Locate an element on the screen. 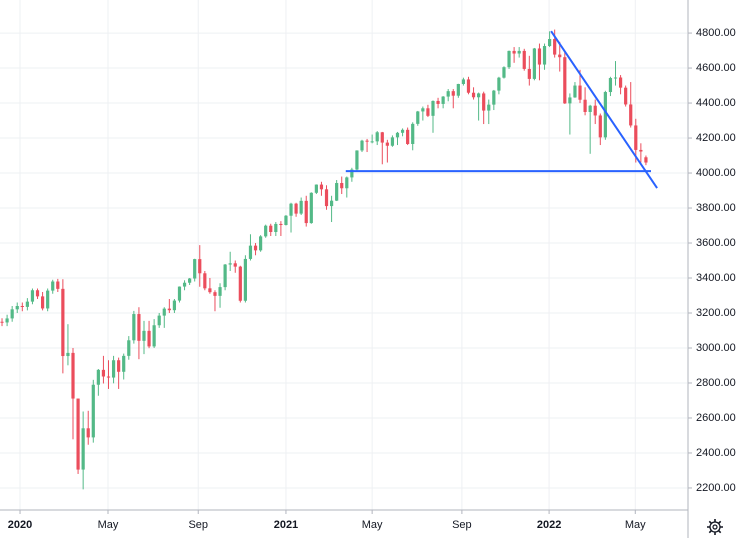  y-tick-label: 3000.00 is located at coordinates (716, 348).